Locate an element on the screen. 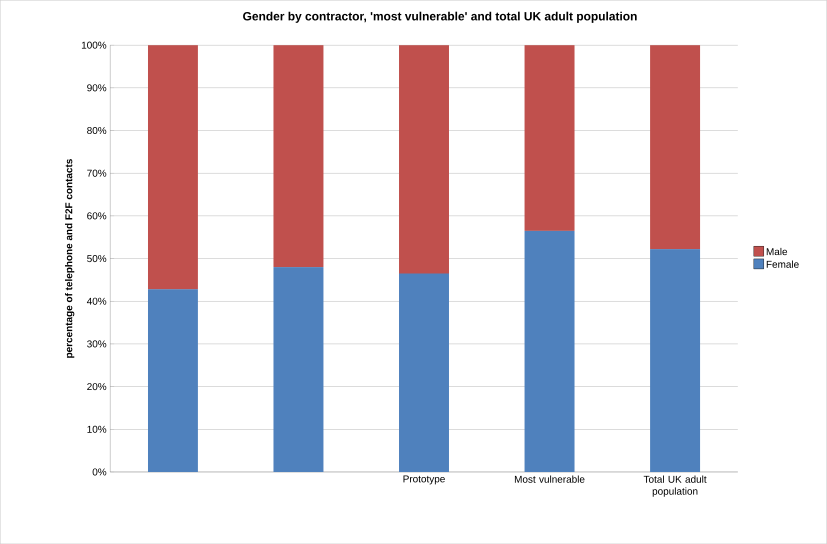  legend-label: Female is located at coordinates (782, 264).